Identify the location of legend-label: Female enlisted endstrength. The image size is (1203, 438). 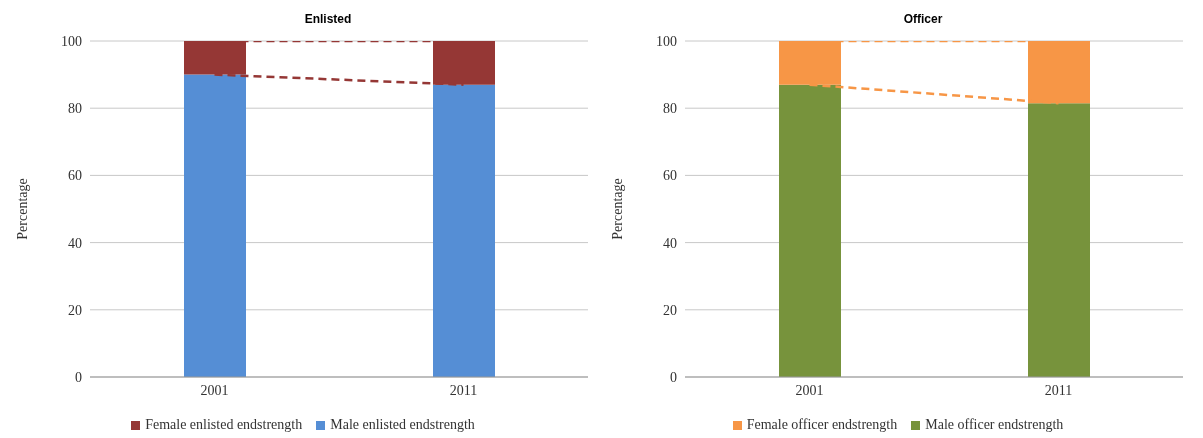
(223, 425).